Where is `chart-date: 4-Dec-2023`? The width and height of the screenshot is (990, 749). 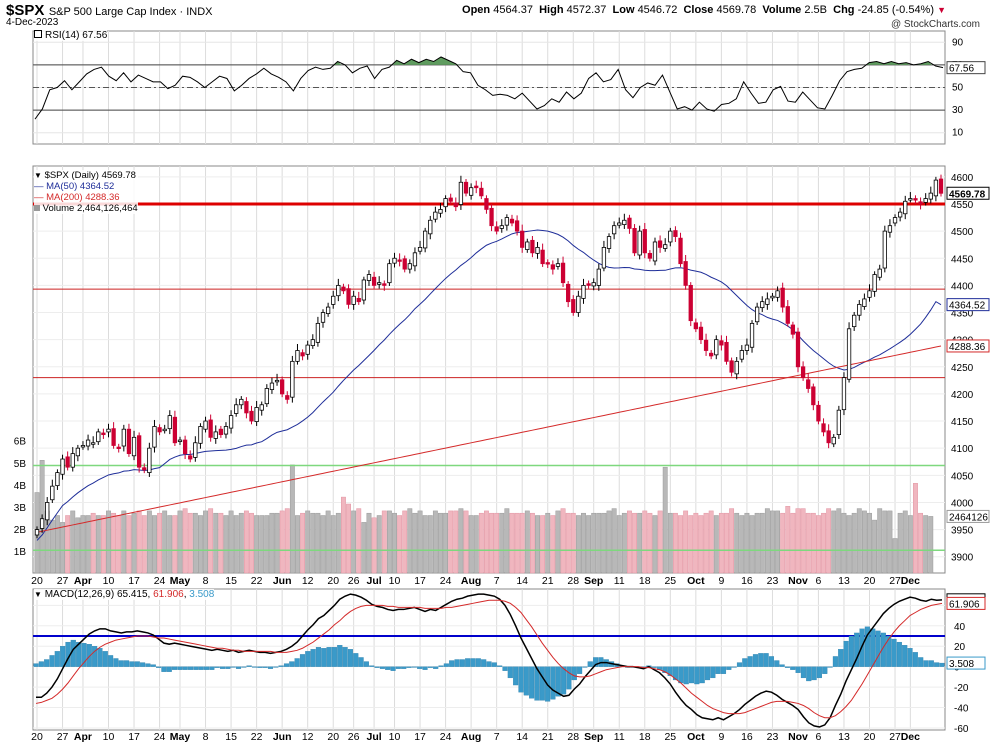 chart-date: 4-Dec-2023 is located at coordinates (32, 22).